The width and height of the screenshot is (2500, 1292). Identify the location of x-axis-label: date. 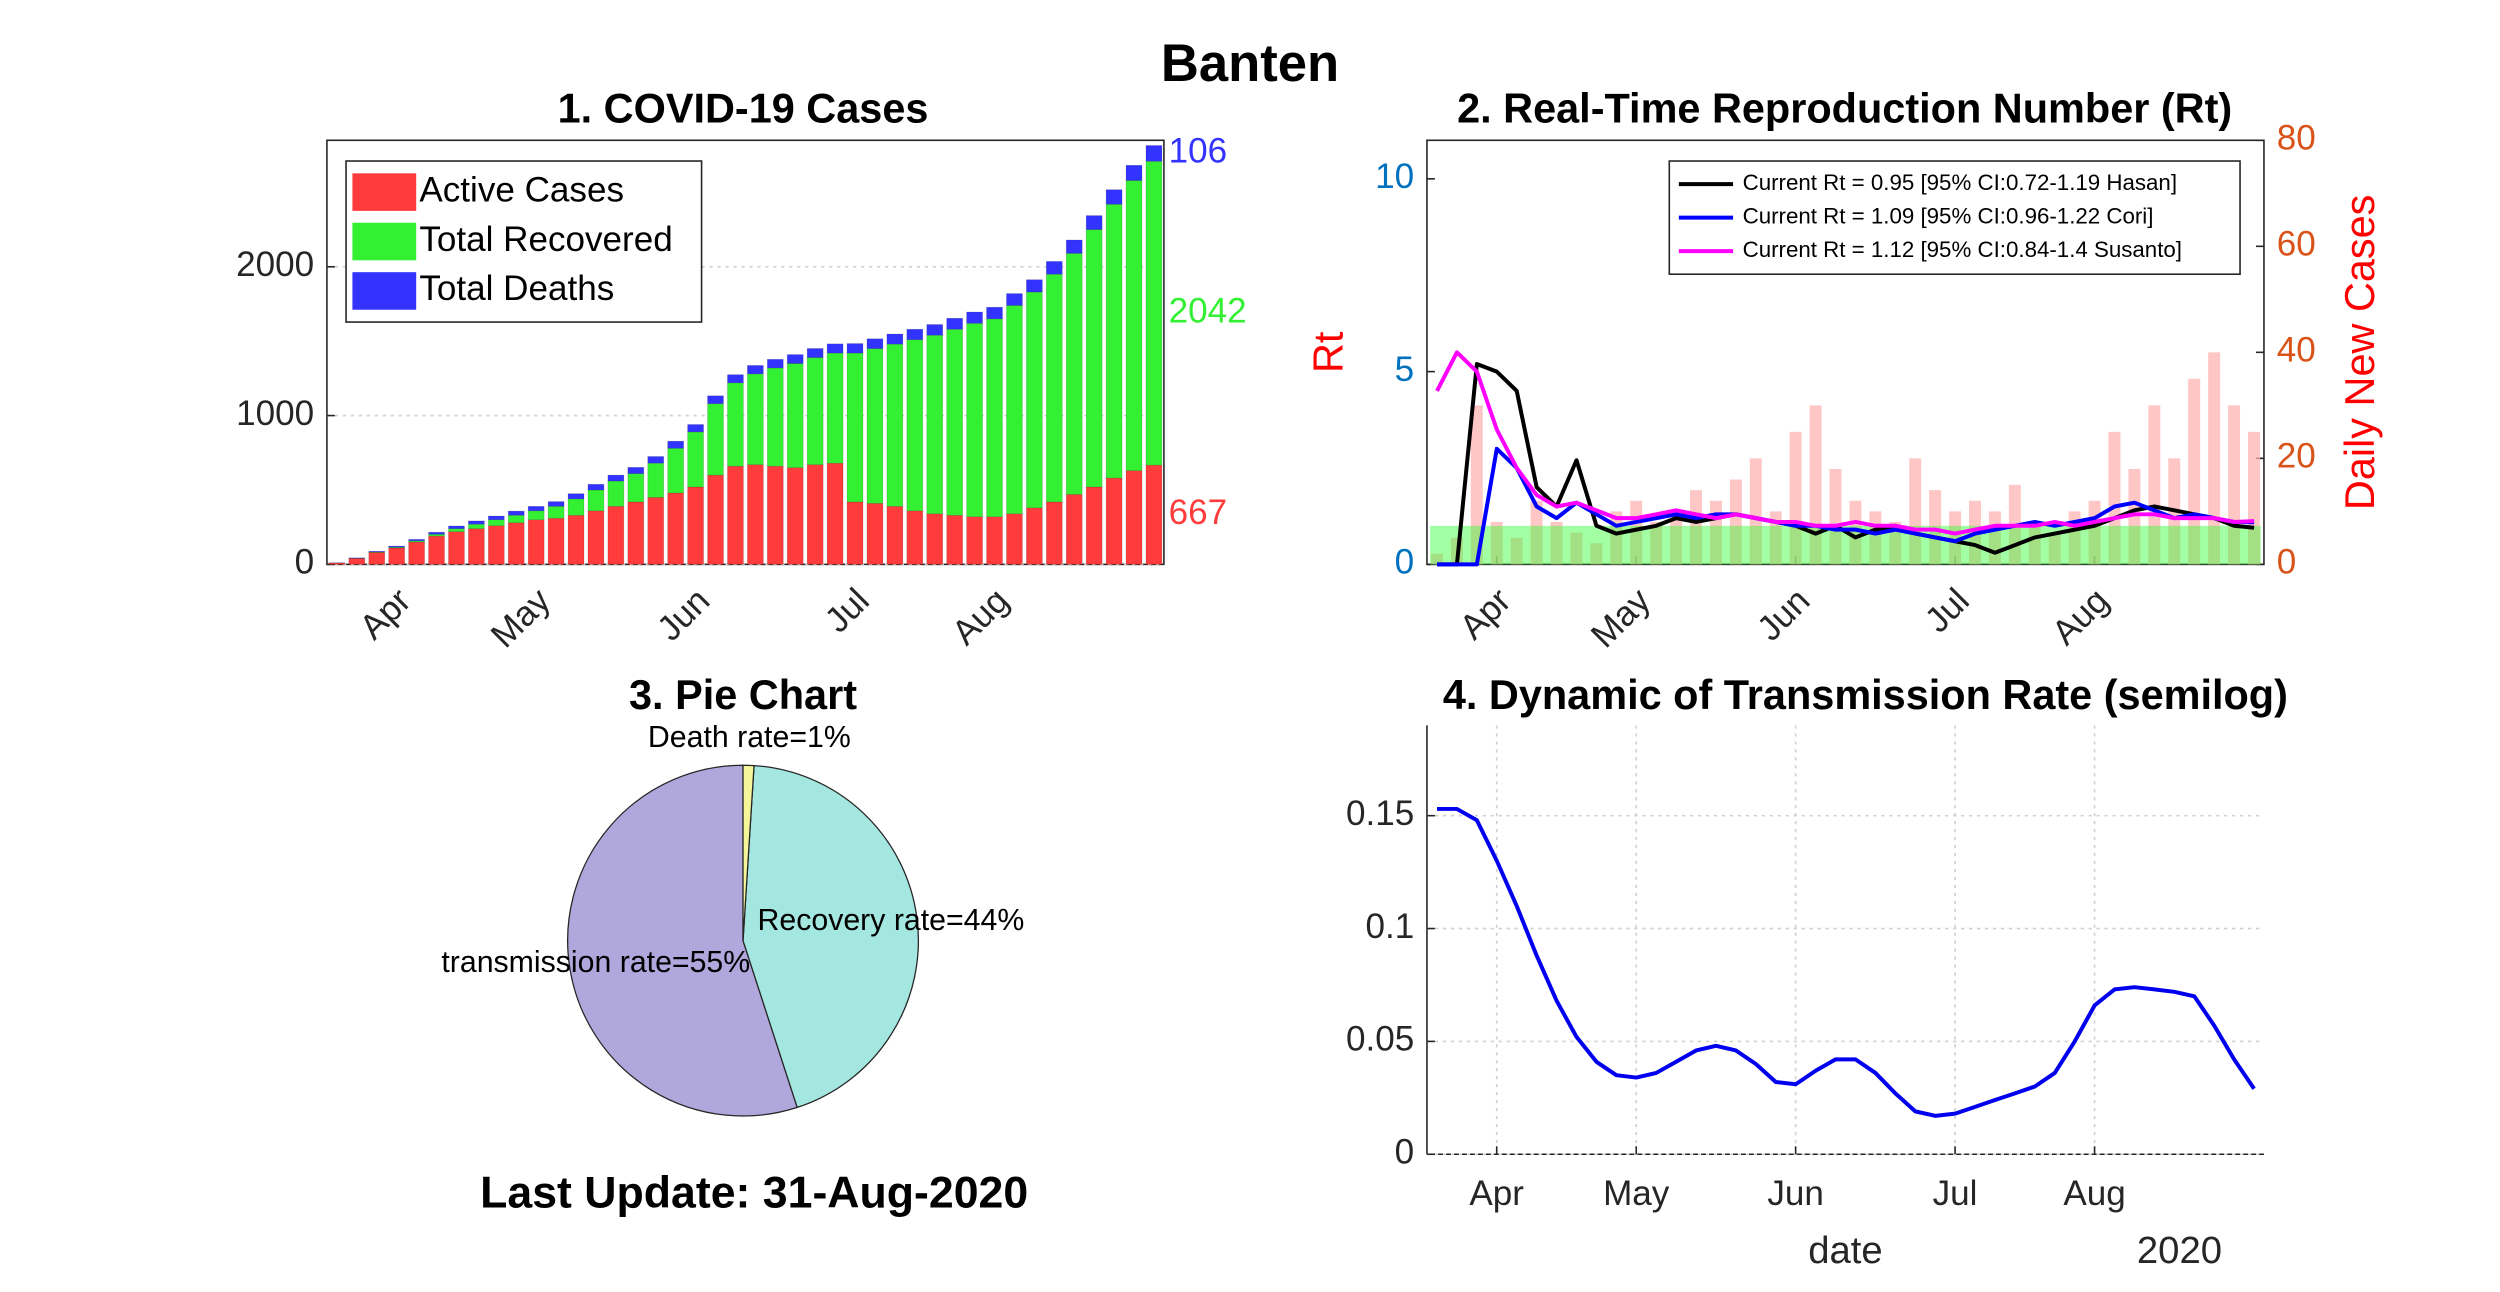
(1845, 1250).